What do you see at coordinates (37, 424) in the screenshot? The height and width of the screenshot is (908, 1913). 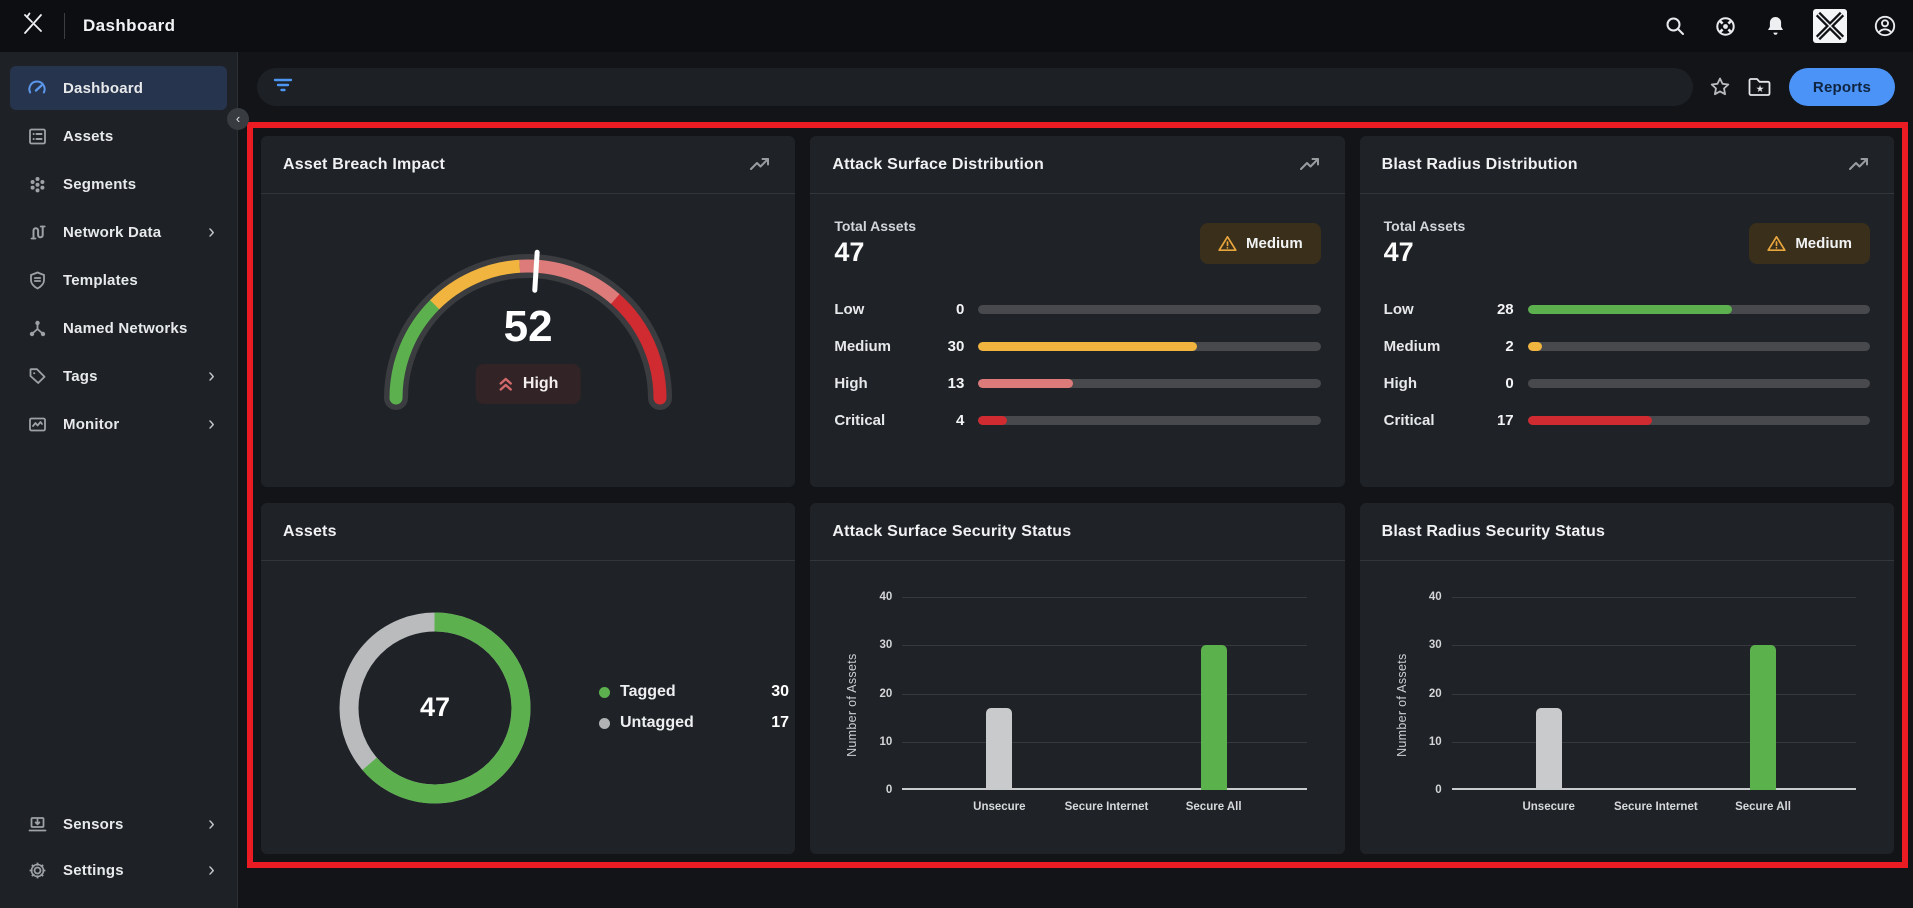 I see `monitor-chart-icon` at bounding box center [37, 424].